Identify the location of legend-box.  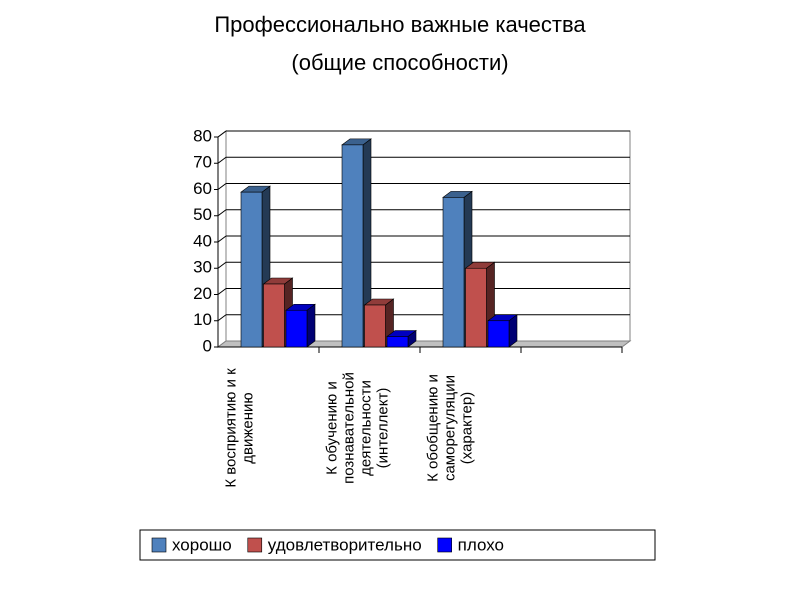
(397, 545).